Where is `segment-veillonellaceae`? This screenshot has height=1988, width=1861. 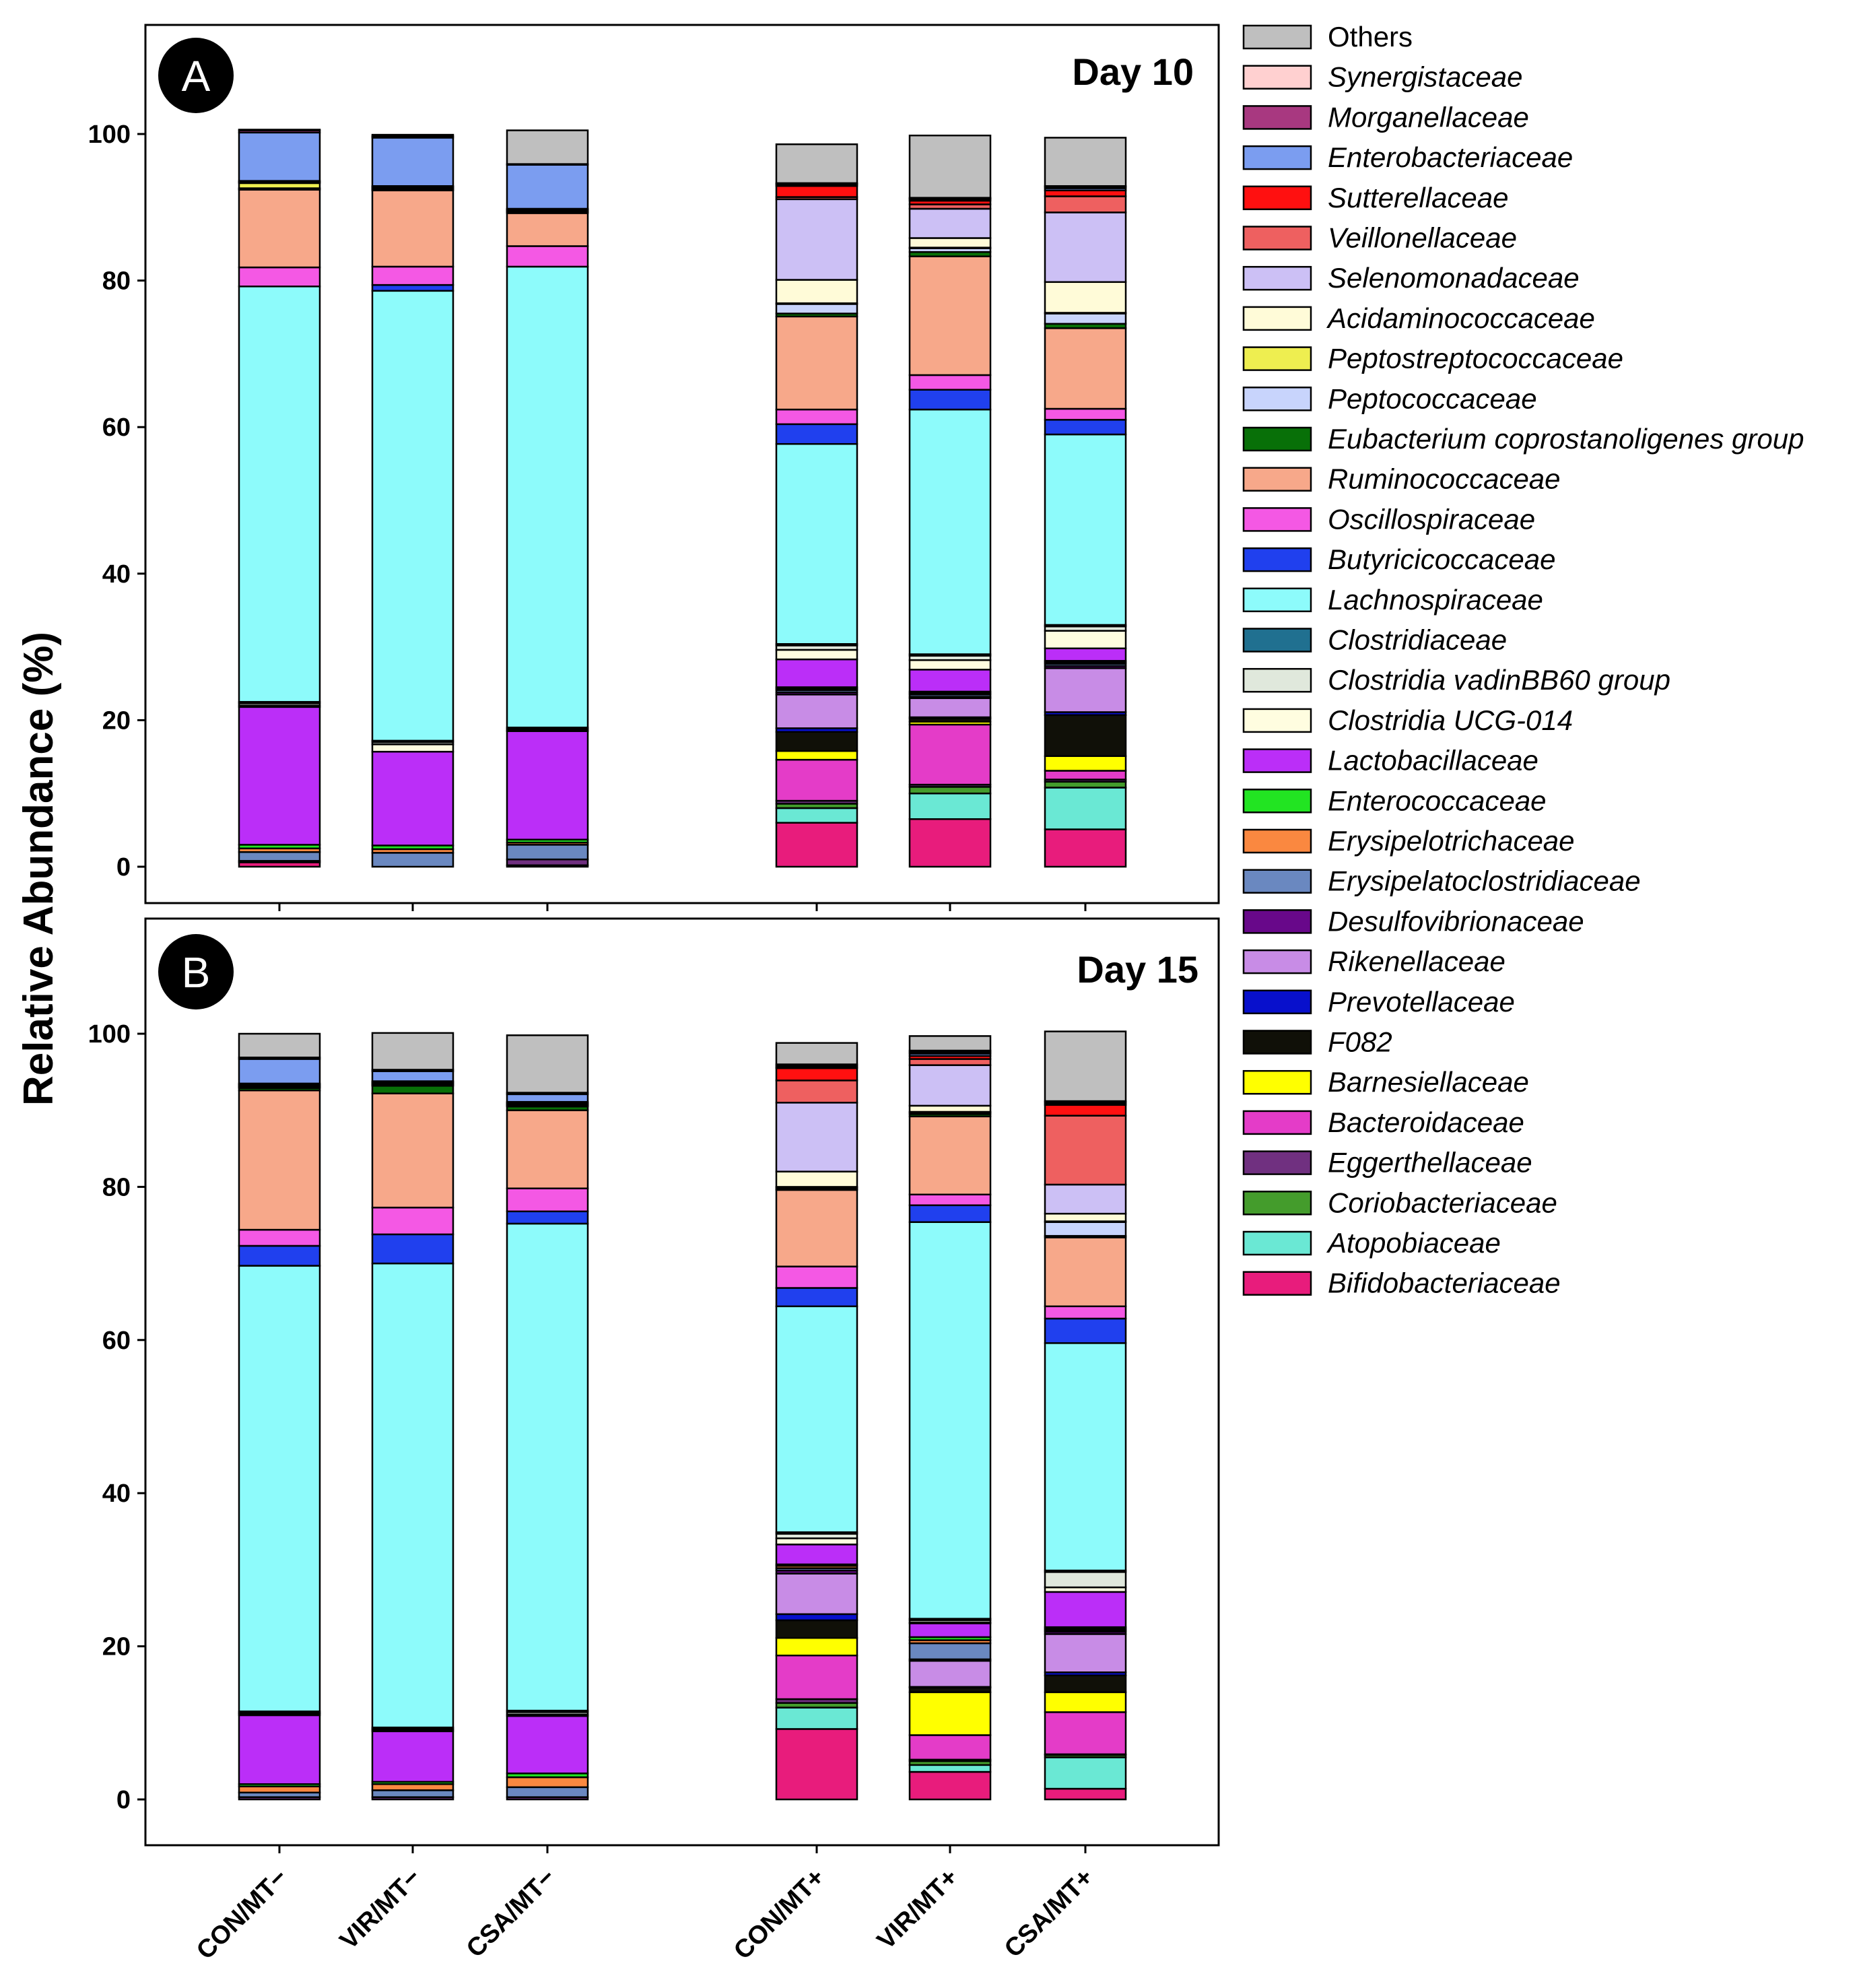
segment-veillonellaceae is located at coordinates (950, 1062).